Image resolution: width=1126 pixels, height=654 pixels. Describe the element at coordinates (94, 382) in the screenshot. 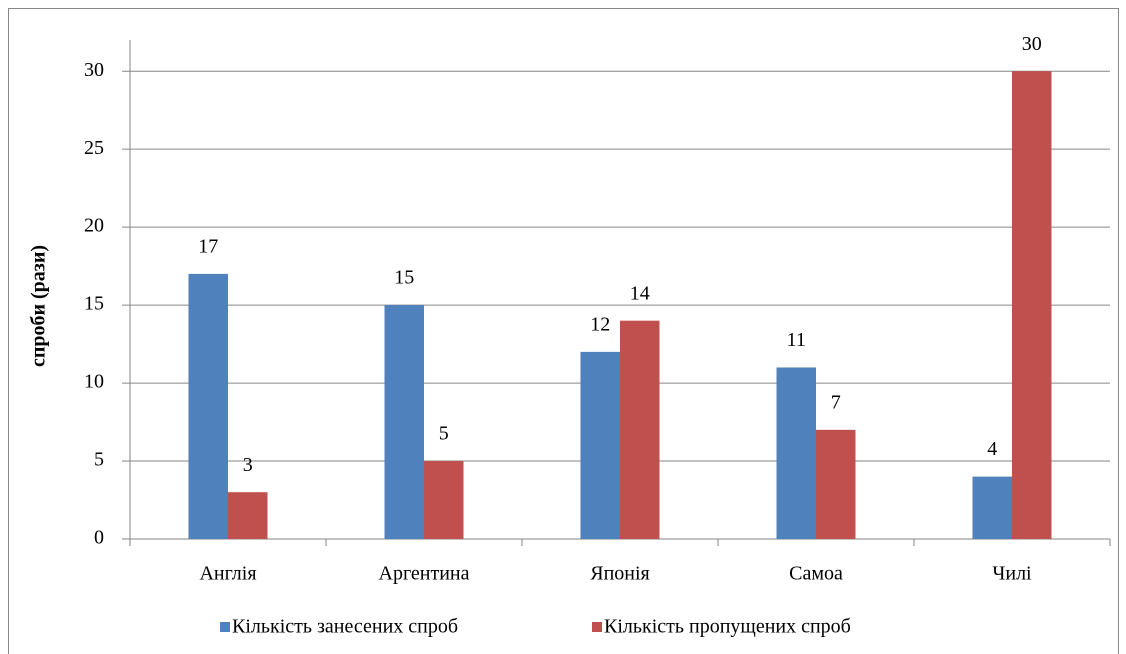

I see `y-tick-label: 10` at that location.